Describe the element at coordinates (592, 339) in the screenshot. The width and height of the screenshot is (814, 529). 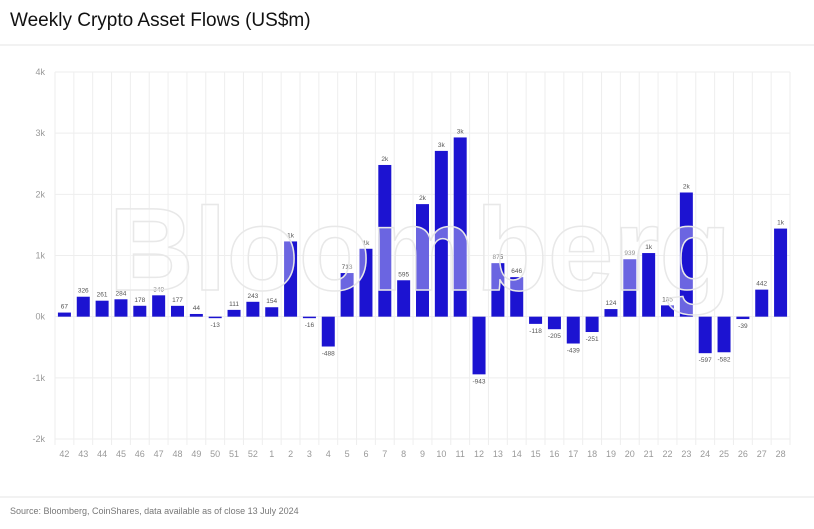
I see `data-label: -251` at that location.